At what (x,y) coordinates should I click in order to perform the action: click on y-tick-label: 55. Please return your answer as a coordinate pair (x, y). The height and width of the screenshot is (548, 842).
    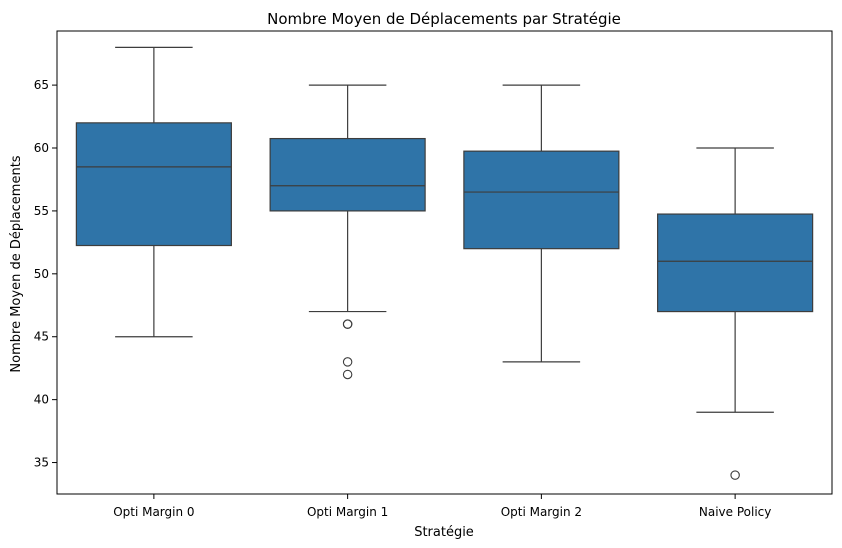
    Looking at the image, I should click on (41, 211).